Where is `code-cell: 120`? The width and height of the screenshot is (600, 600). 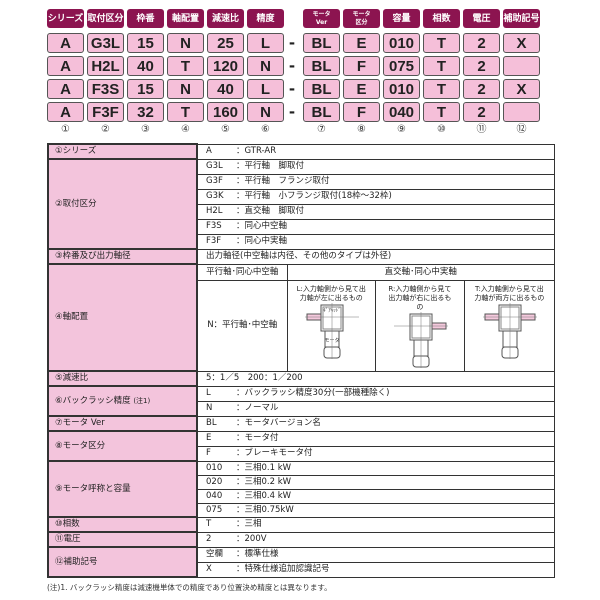 code-cell: 120 is located at coordinates (225, 66).